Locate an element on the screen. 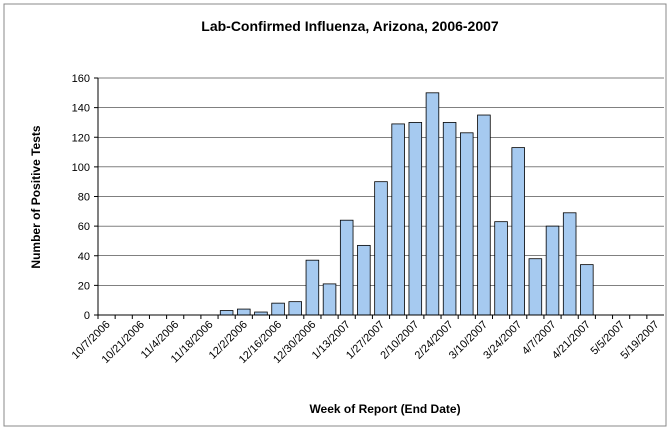 This screenshot has height=430, width=668. y-tick-label: 0 is located at coordinates (87, 316).